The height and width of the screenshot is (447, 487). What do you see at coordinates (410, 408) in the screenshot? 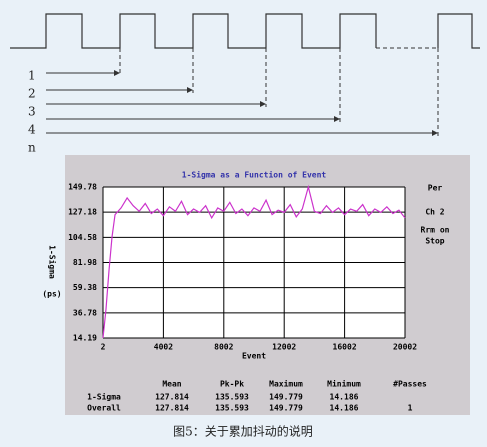
I see `table-cell: 1` at bounding box center [410, 408].